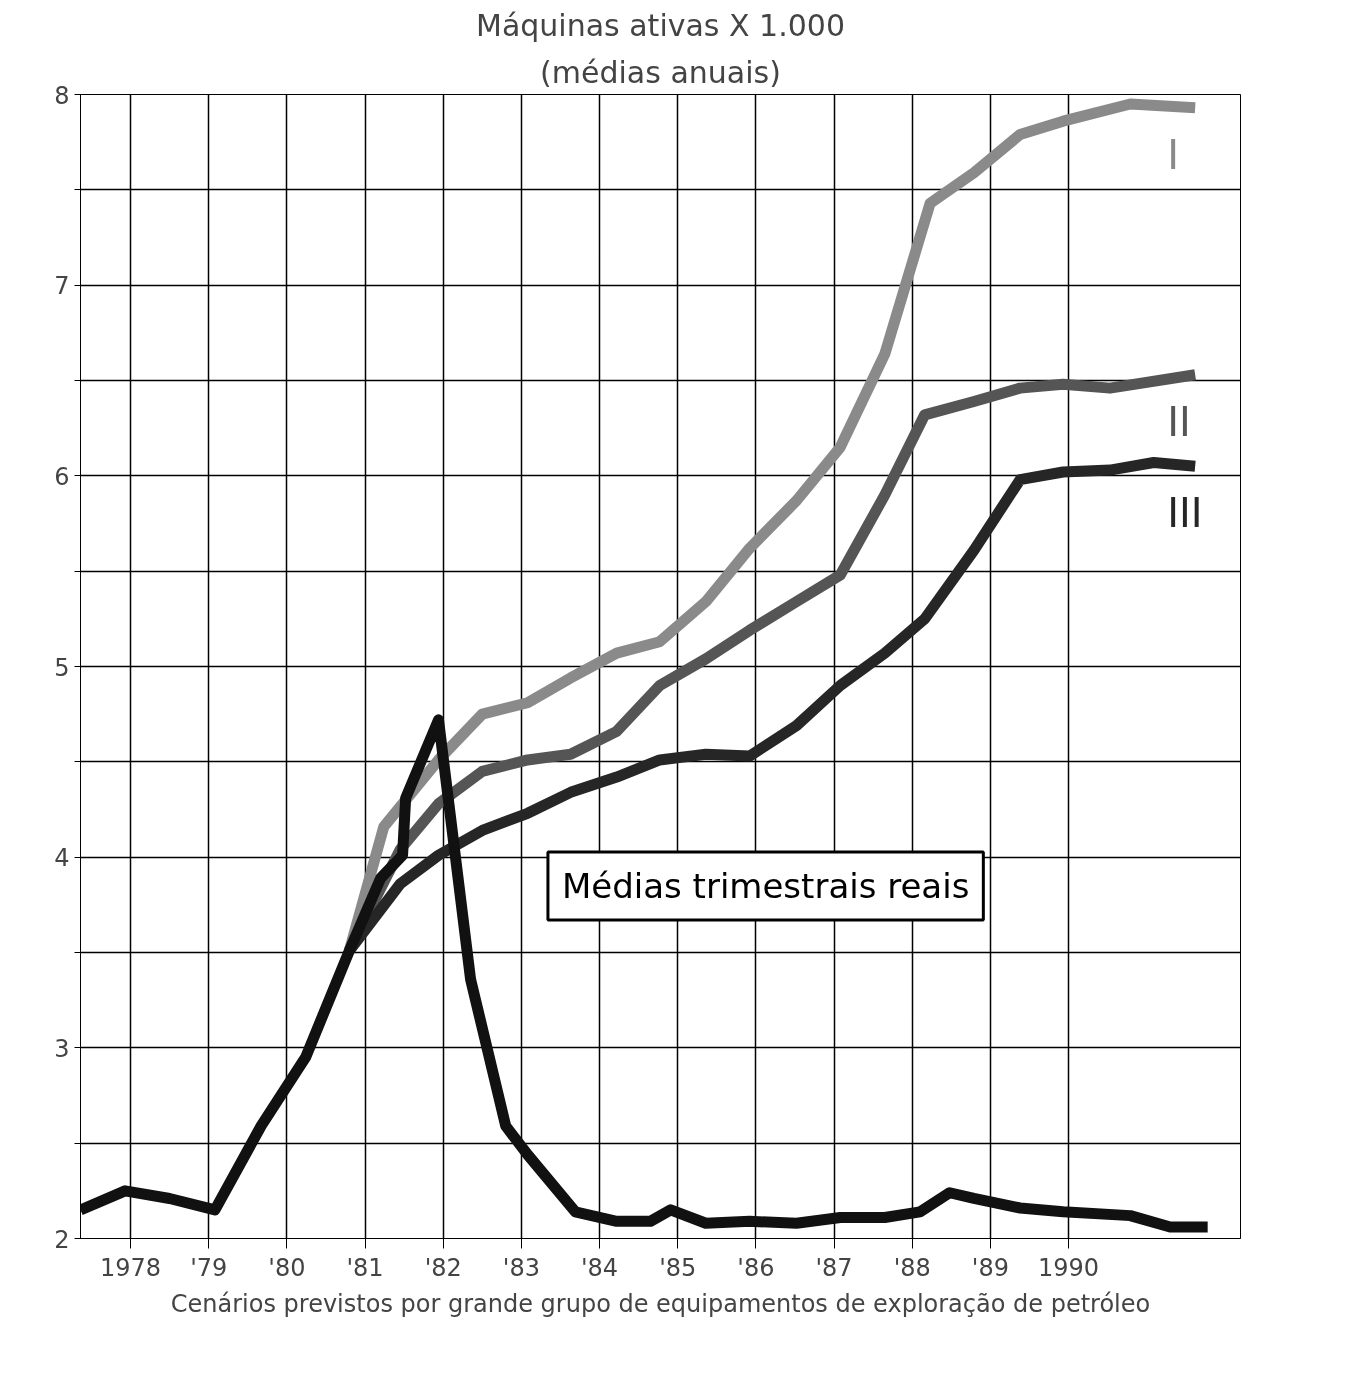 This screenshot has height=1380, width=1355. I want to click on chart-subtitle: (médias anuais), so click(660, 72).